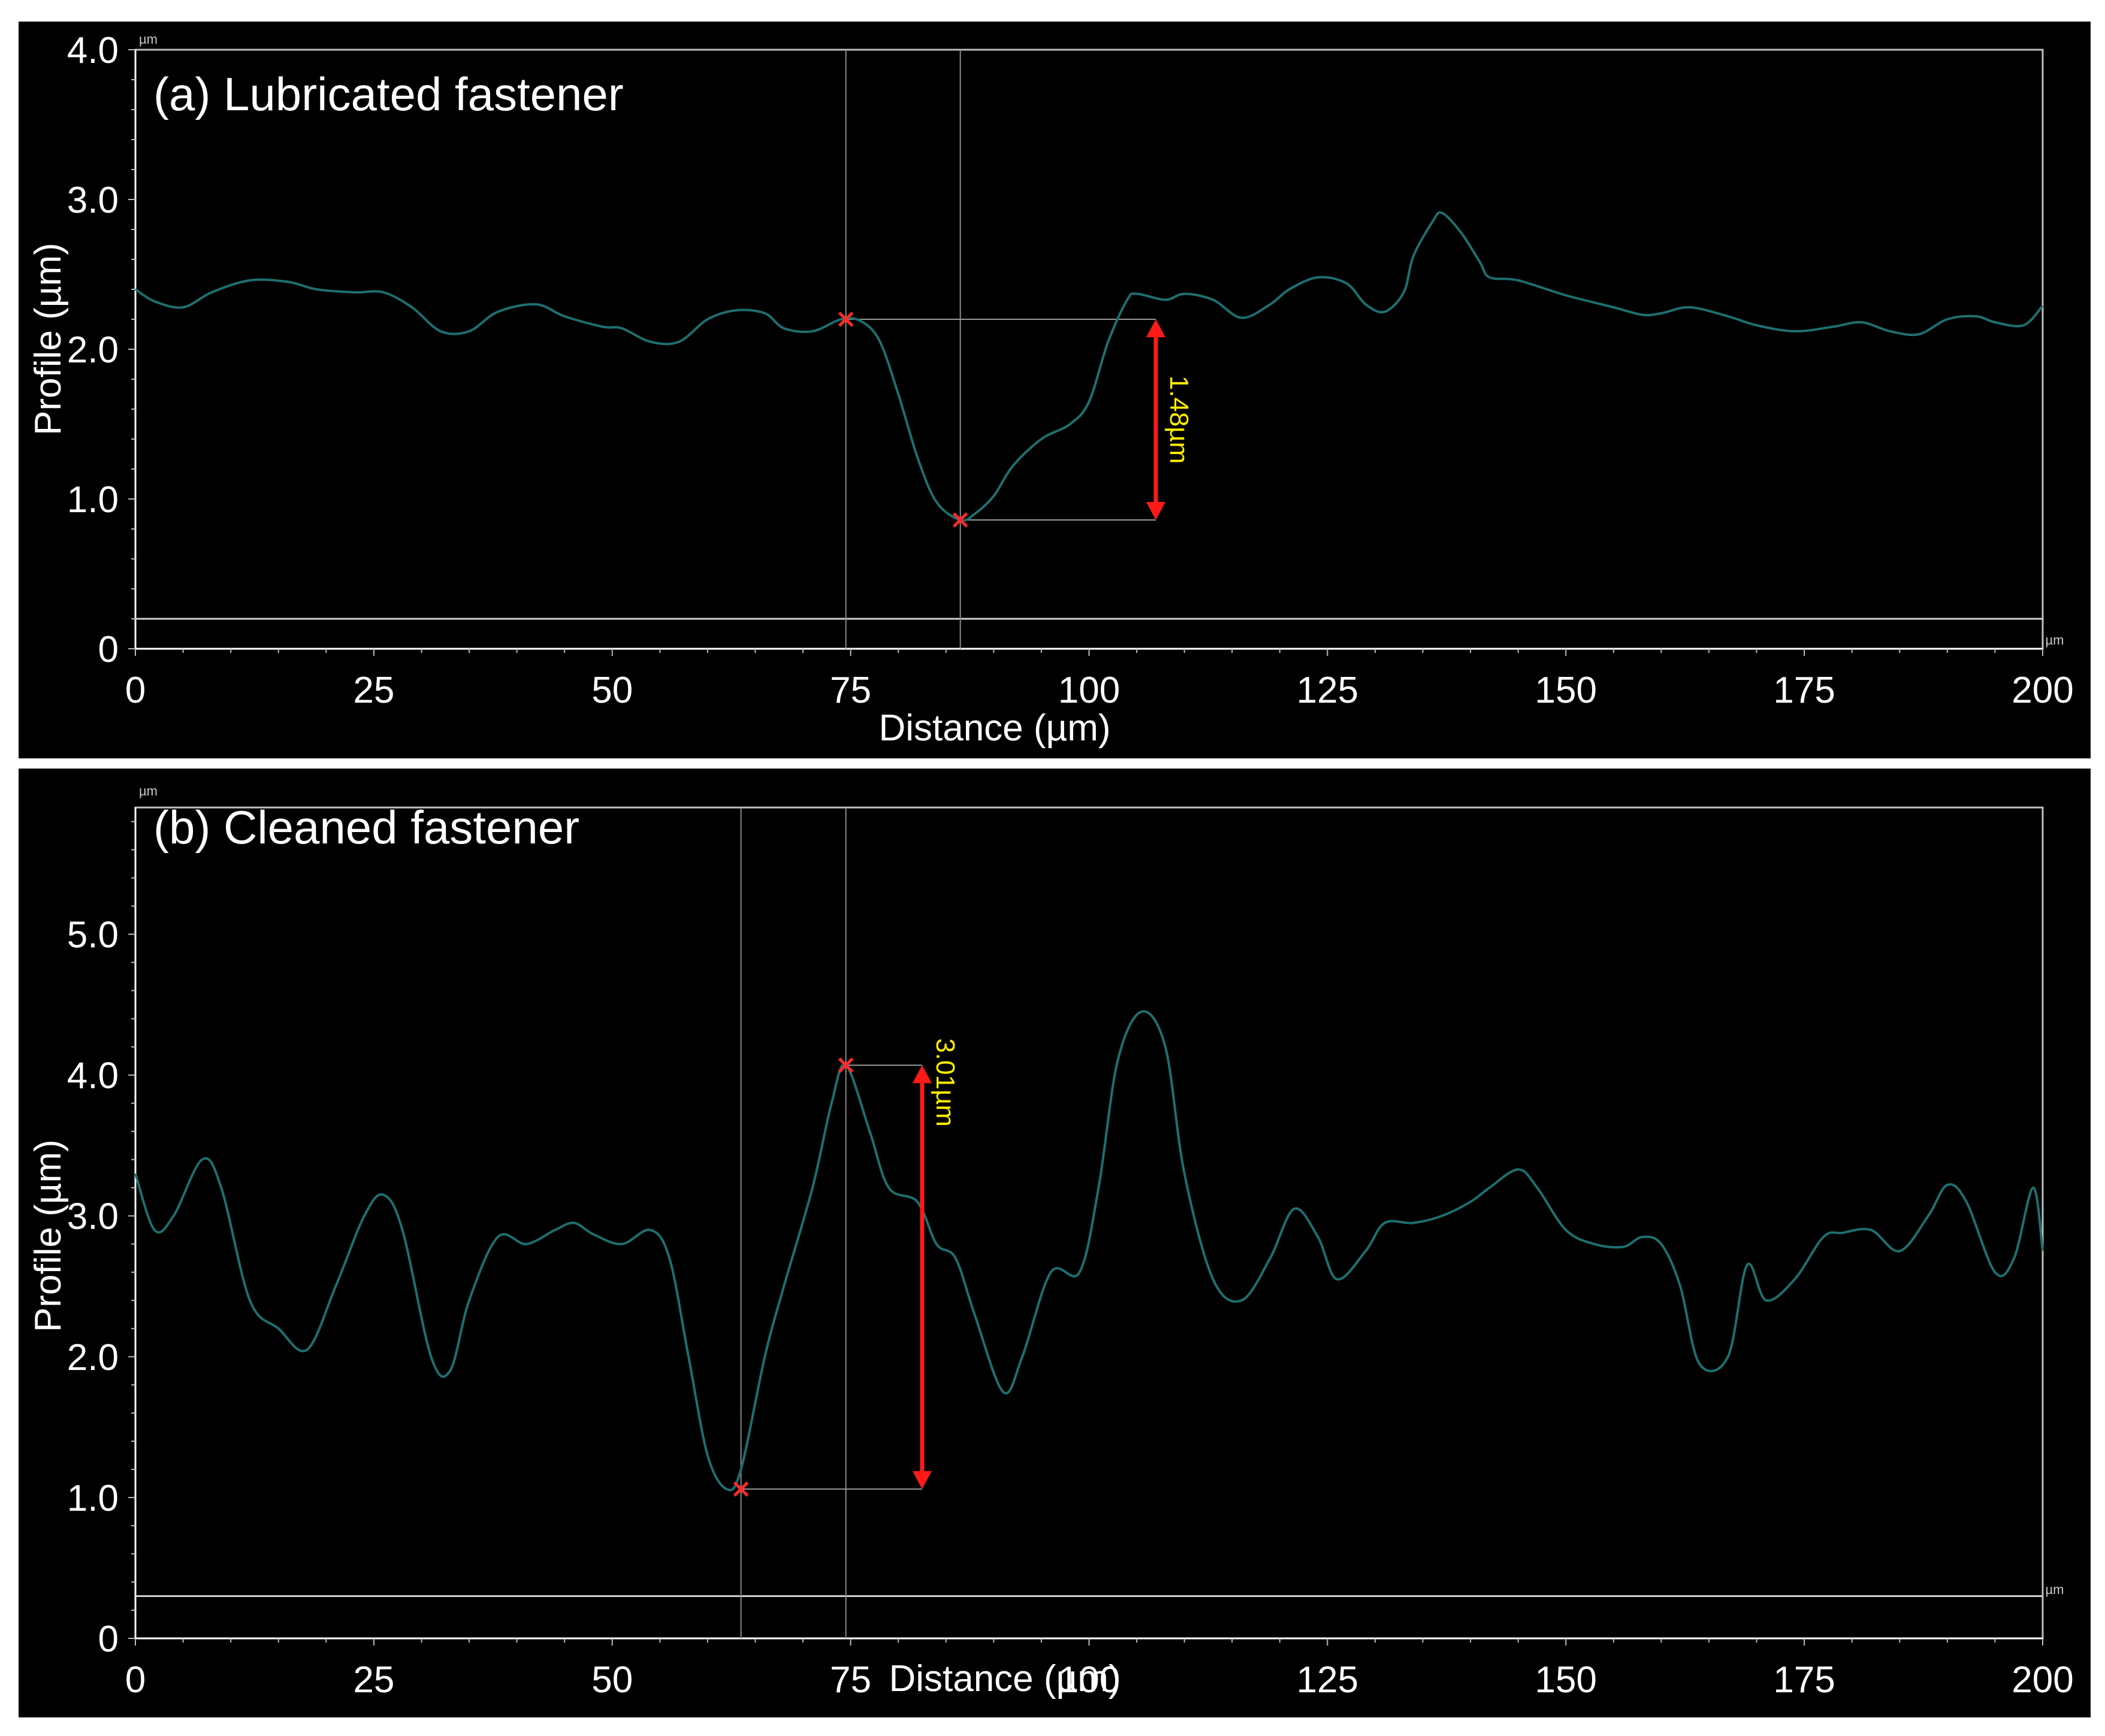 The image size is (2105, 1736). I want to click on panel-title: (a) Lubricated fastener, so click(388, 94).